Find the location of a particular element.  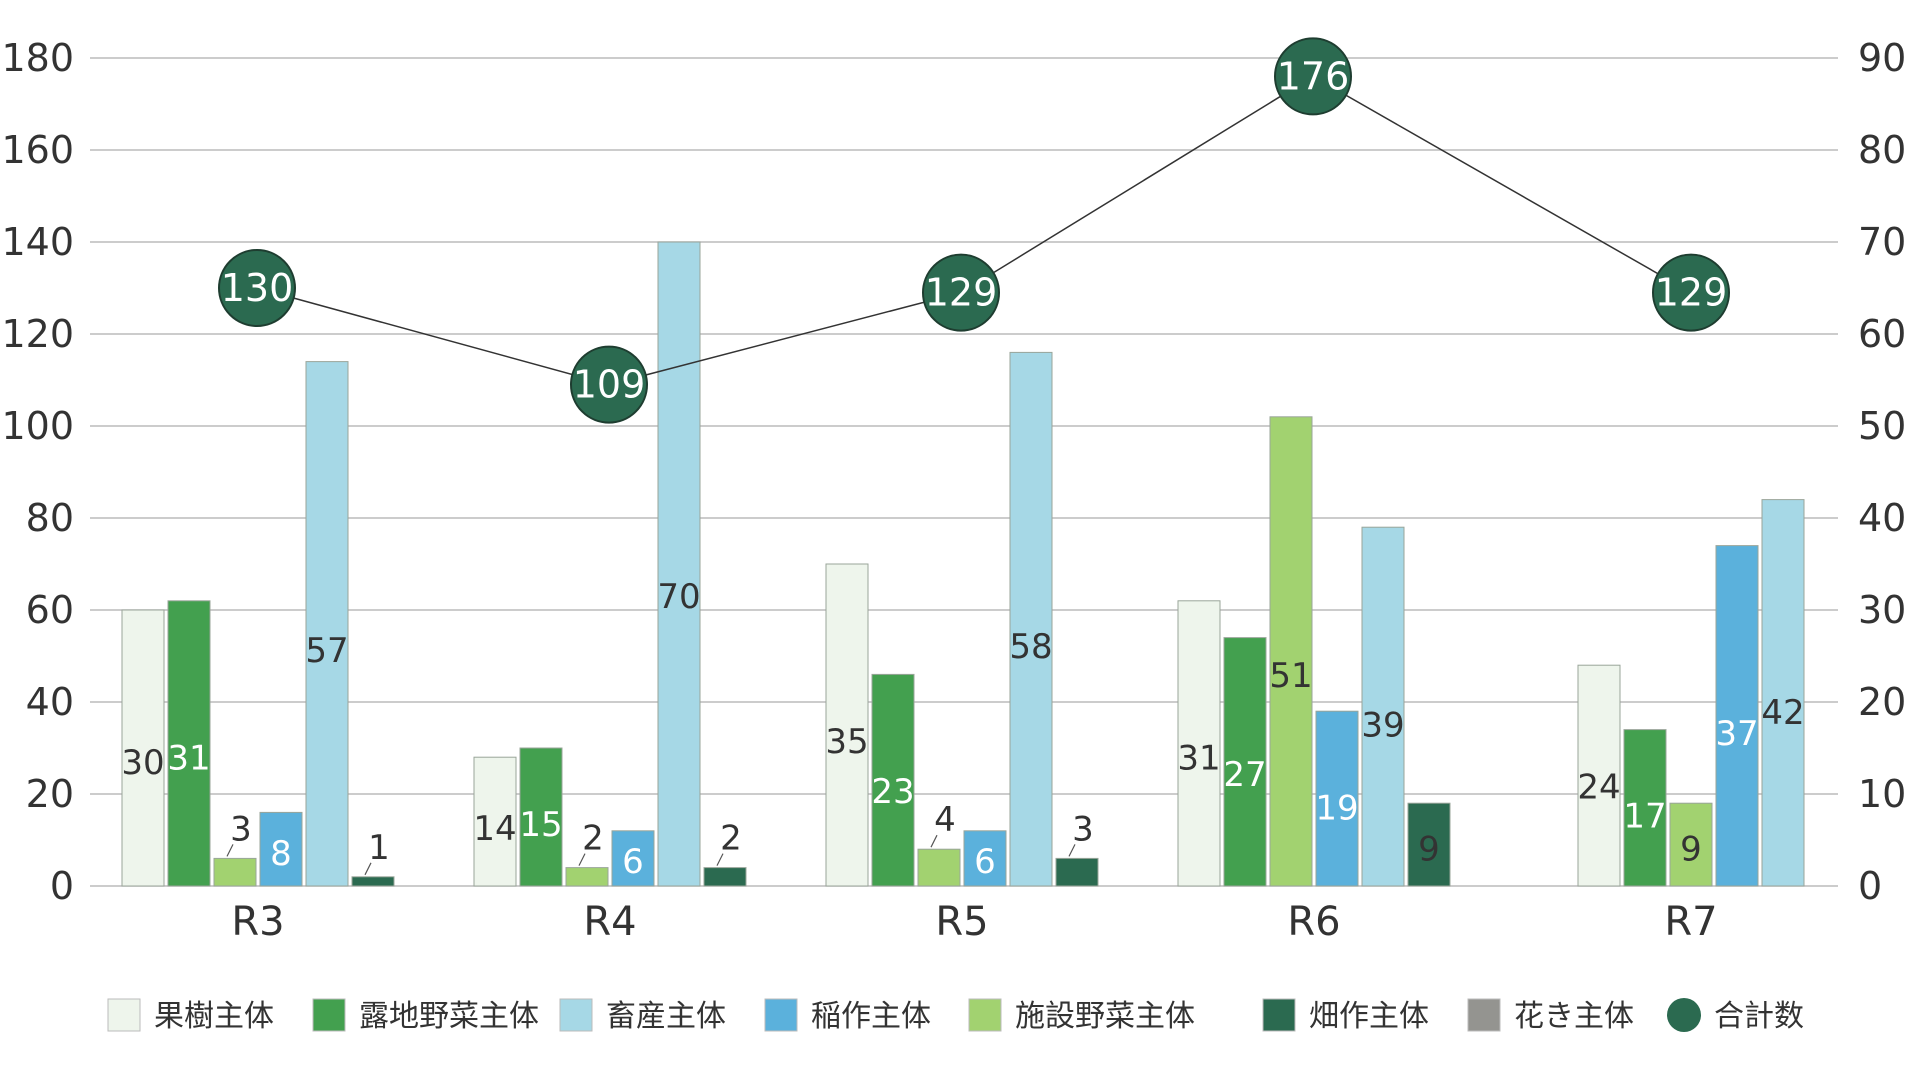

bar-data-label: 30 is located at coordinates (142, 763).